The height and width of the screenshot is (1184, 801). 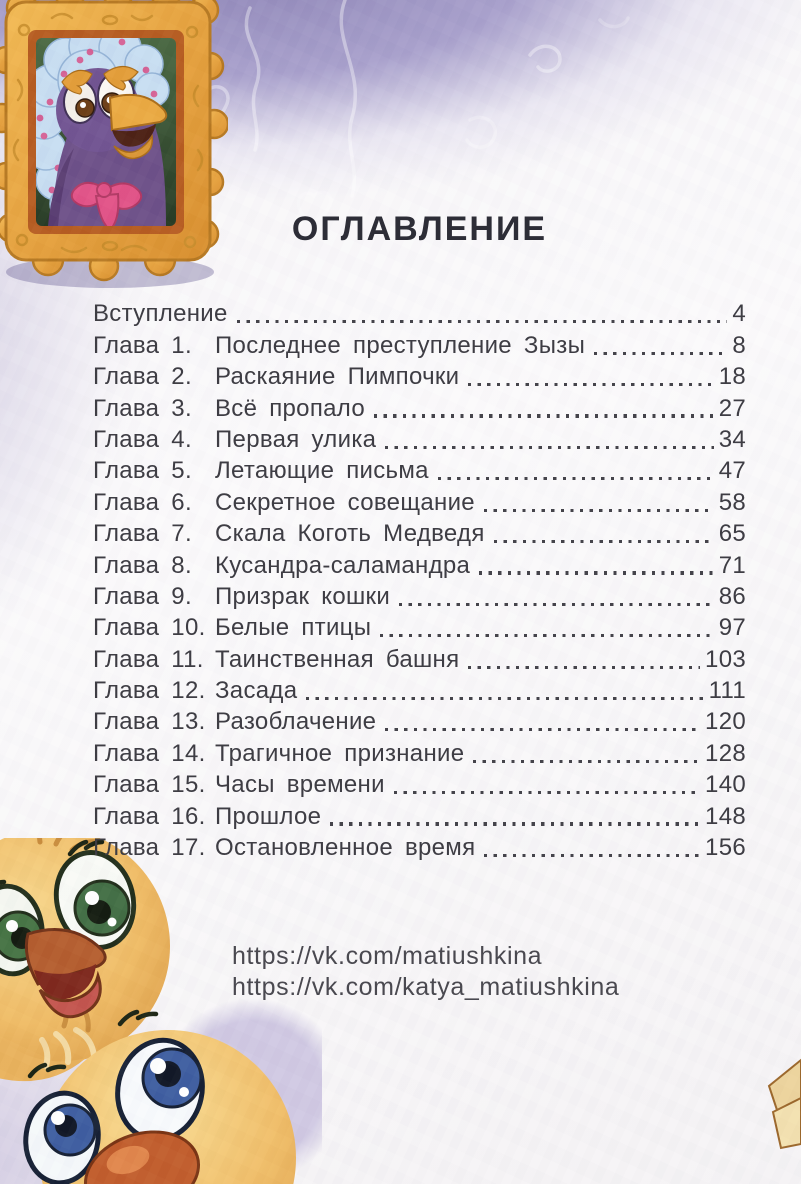 I want to click on toc-entry-label: Глава 17., so click(x=149, y=848).